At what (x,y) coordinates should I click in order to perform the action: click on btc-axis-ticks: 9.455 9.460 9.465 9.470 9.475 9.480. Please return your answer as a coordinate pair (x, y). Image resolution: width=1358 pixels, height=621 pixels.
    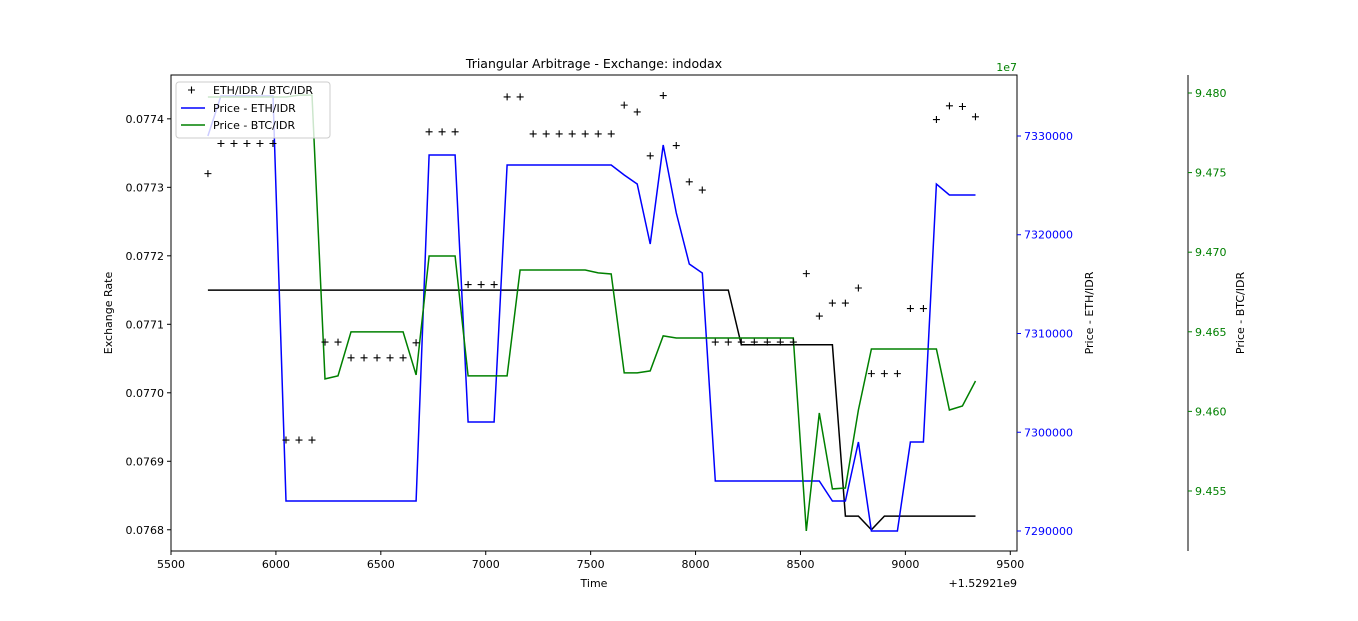
    Looking at the image, I should click on (1207, 292).